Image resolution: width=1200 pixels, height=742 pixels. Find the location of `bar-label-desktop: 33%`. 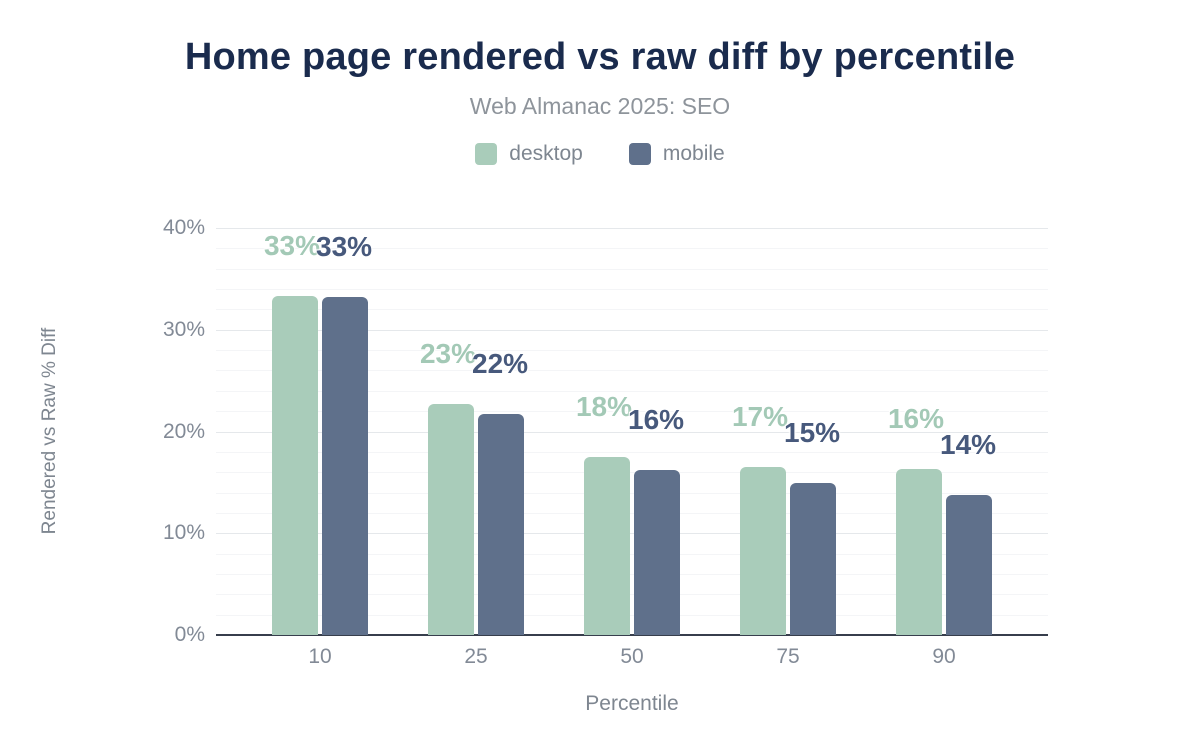

bar-label-desktop: 33% is located at coordinates (291, 246).